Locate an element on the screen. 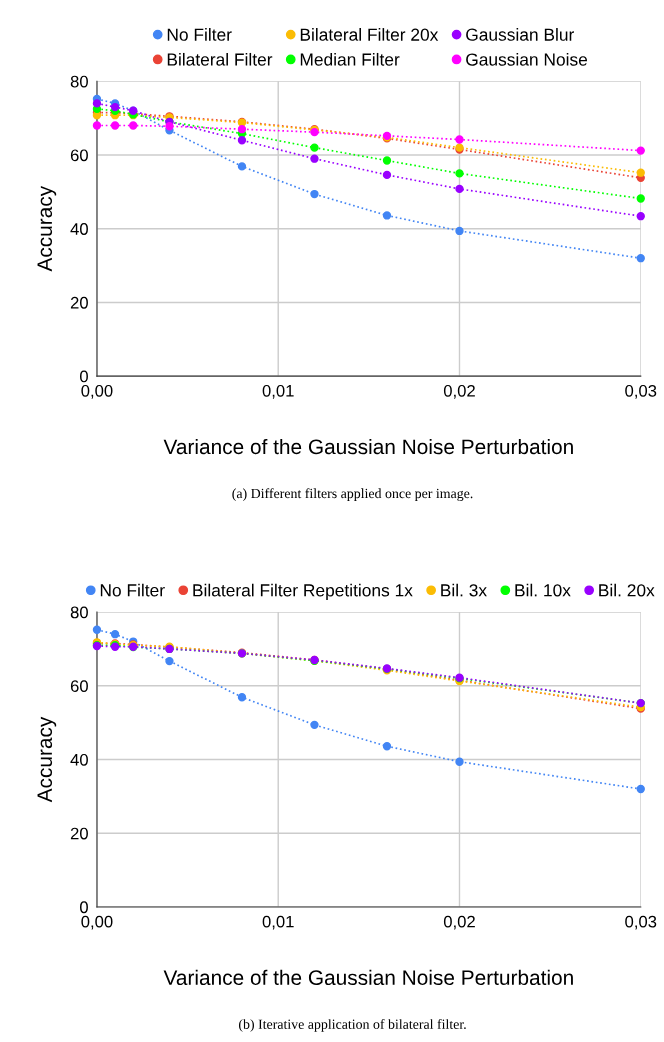 The image size is (664, 1042). legend-label: Bil. 20x is located at coordinates (627, 590).